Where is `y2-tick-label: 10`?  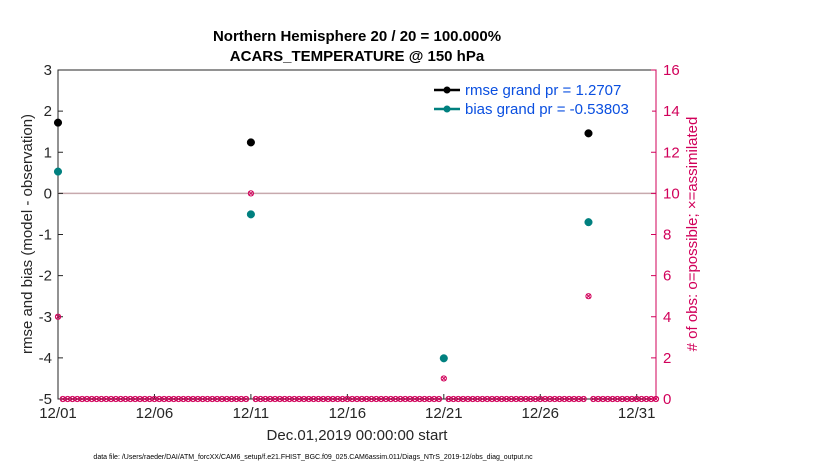
y2-tick-label: 10 is located at coordinates (671, 193).